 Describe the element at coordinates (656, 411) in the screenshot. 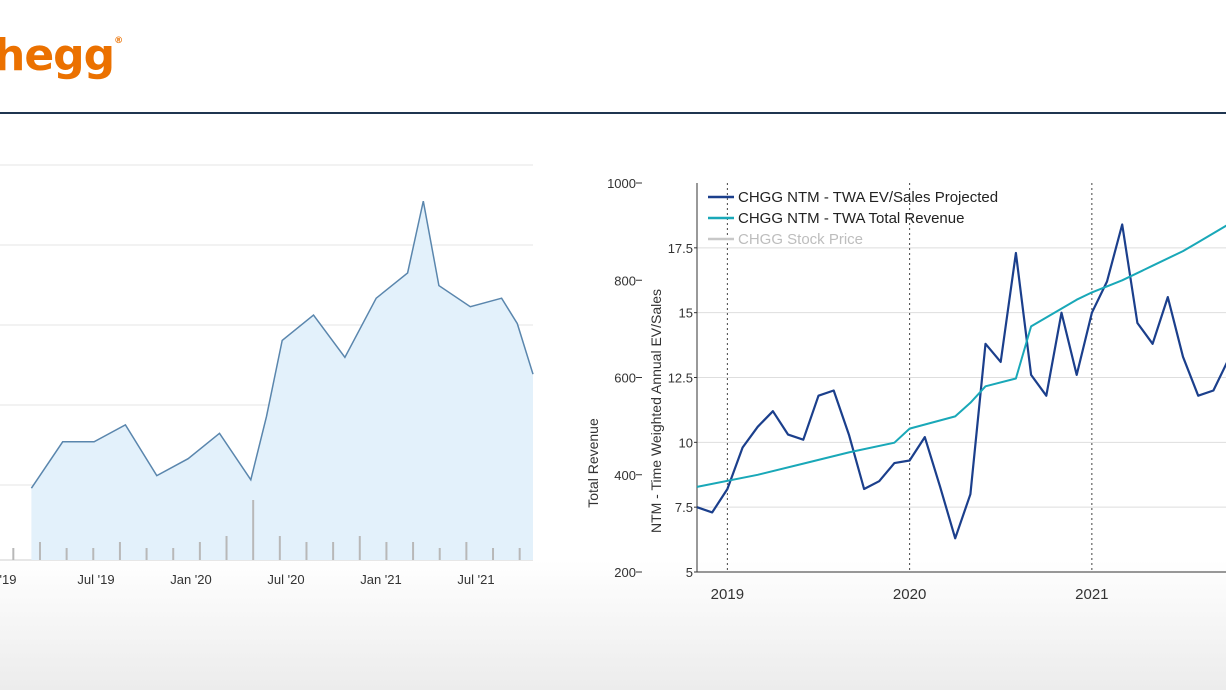

I see `ev-sales-axis-label: NTM - Time Weighted Annual EV/Sales` at that location.